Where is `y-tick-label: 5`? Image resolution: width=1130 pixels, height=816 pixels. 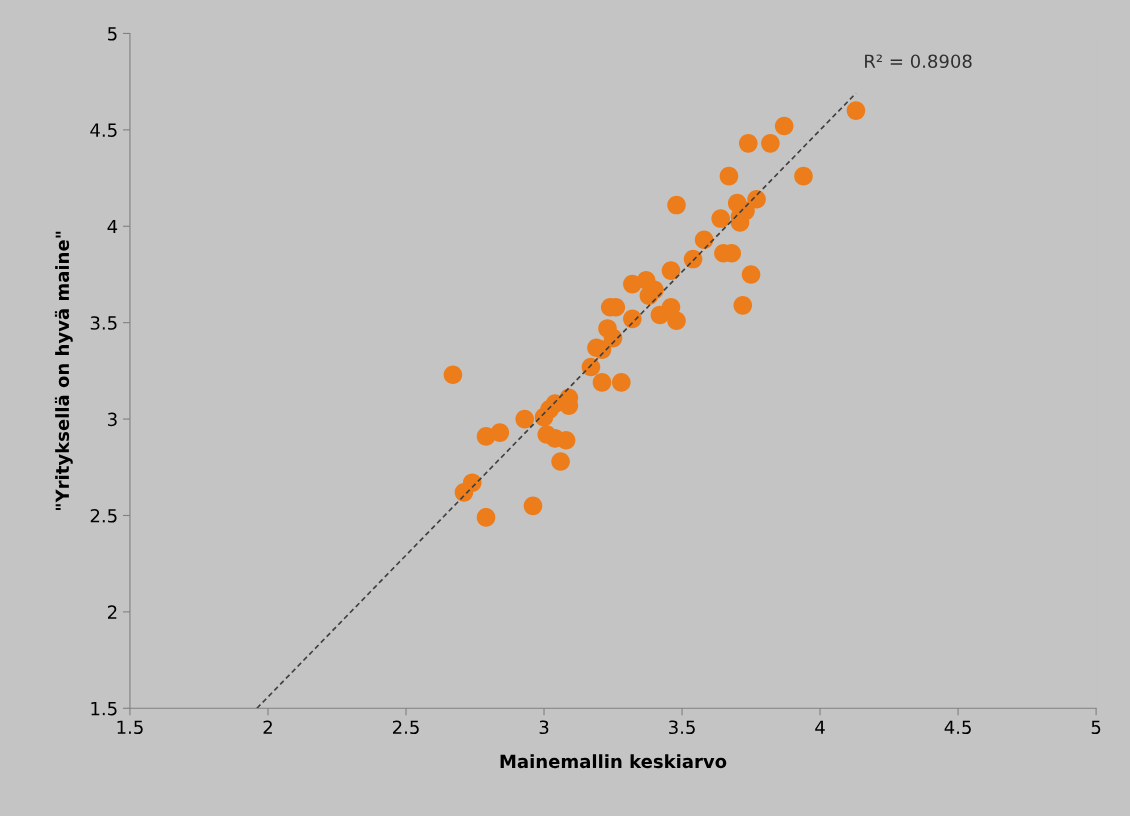
y-tick-label: 5 is located at coordinates (112, 34).